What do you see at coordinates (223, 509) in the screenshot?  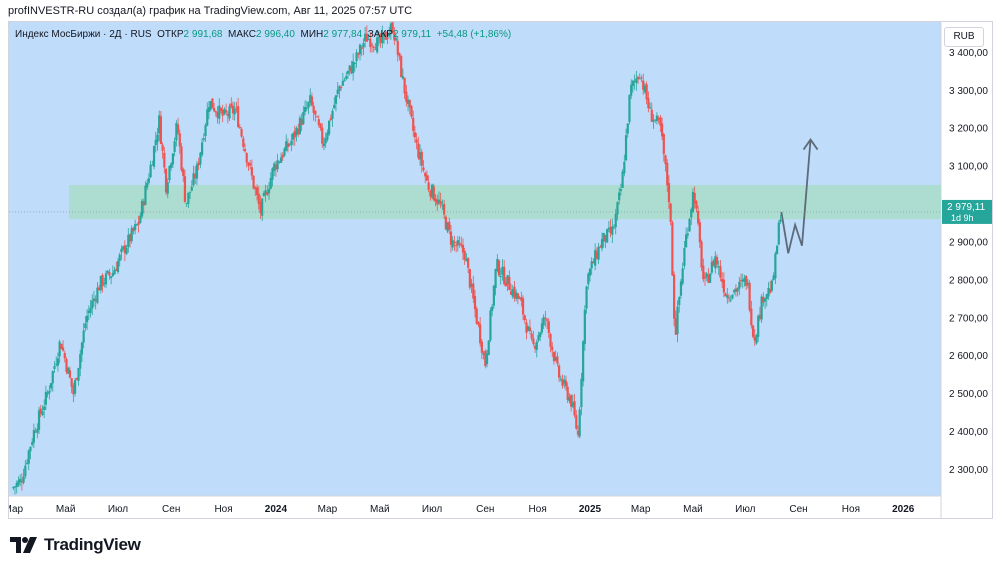 I see `x-tick-label: Ноя` at bounding box center [223, 509].